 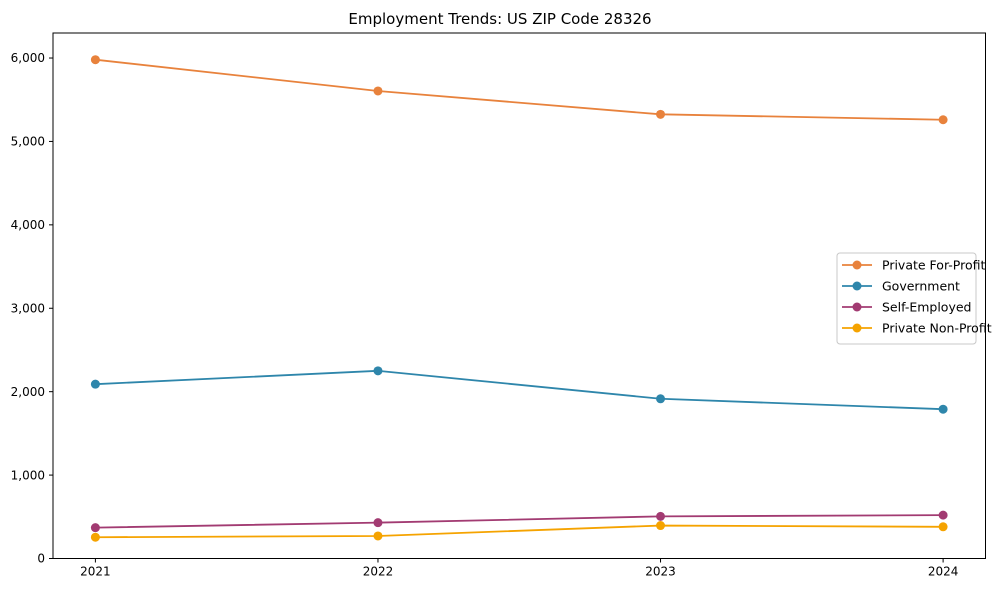 I want to click on x-axis-tick-label: 2024, so click(x=943, y=572).